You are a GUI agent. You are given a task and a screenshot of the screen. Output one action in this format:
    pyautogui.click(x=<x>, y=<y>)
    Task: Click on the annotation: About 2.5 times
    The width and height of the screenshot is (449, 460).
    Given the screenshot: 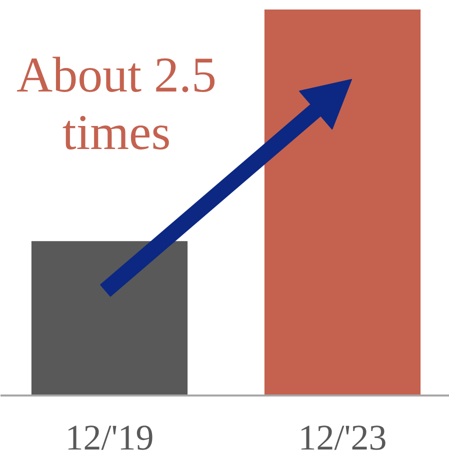 What is the action you would take?
    pyautogui.click(x=116, y=103)
    